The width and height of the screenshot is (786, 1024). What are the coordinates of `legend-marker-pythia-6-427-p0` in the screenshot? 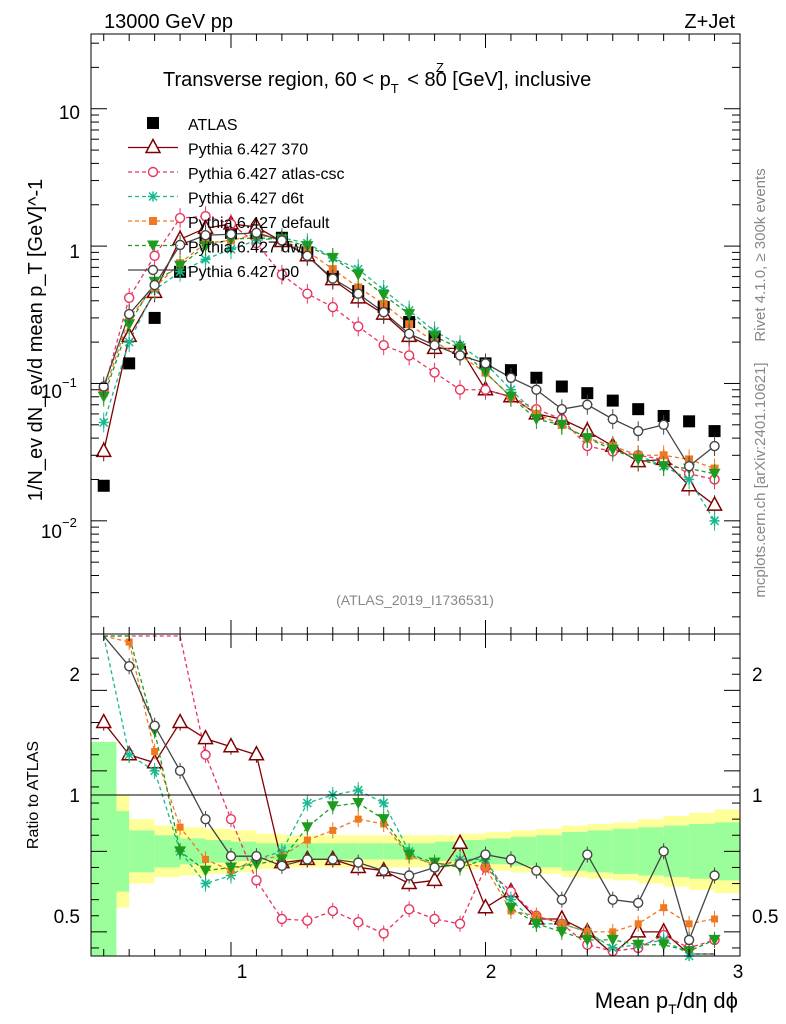 It's located at (153, 270).